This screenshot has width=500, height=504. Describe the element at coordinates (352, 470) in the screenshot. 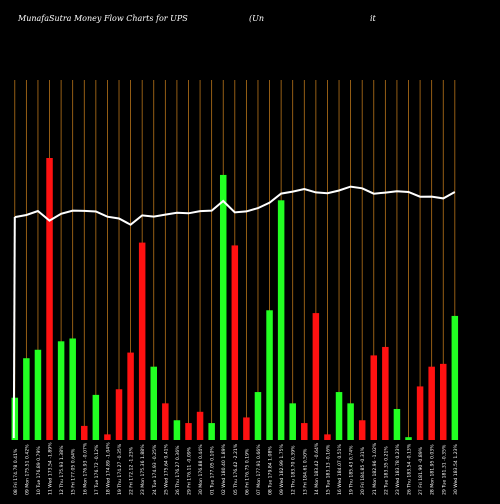

I see `x-tick-label: 19 Thu 185.43 0.74%` at that location.